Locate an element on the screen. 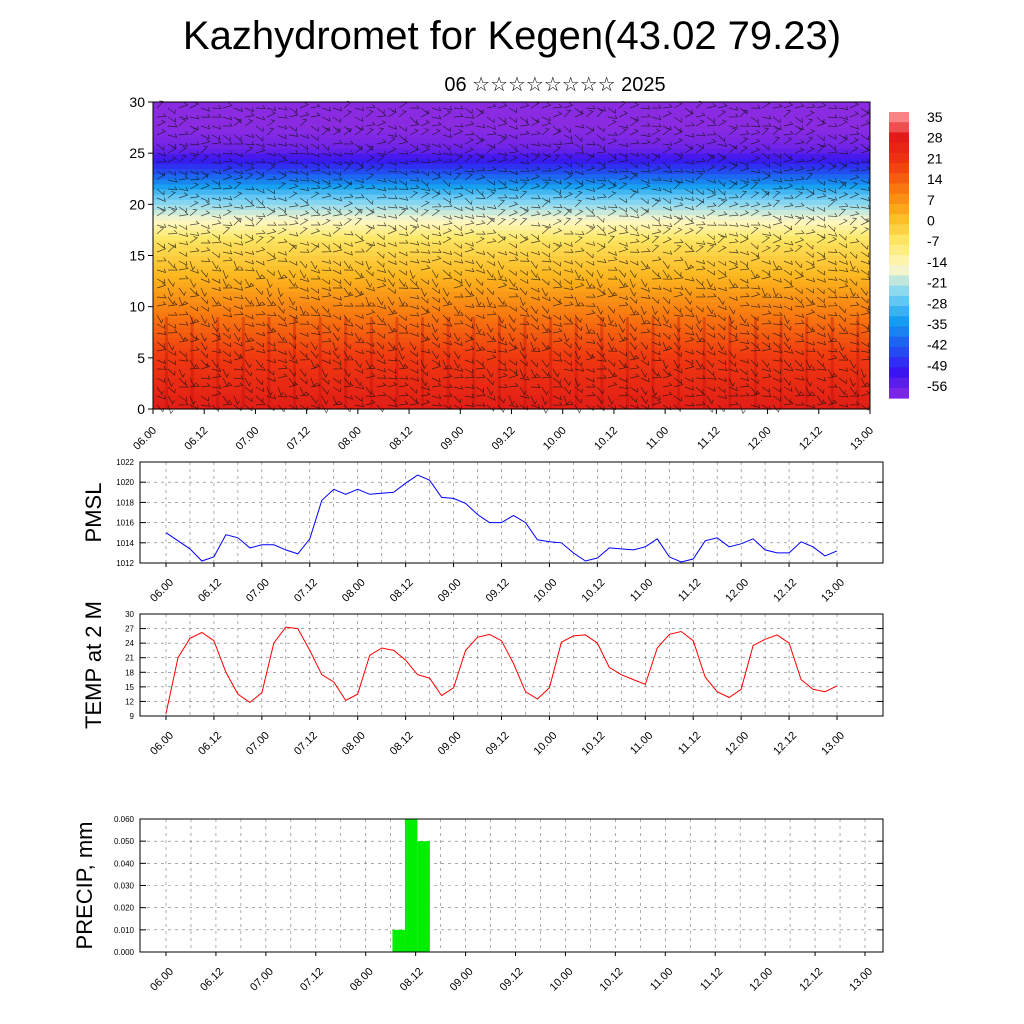  x-tick-label: 09.00 is located at coordinates (462, 980).